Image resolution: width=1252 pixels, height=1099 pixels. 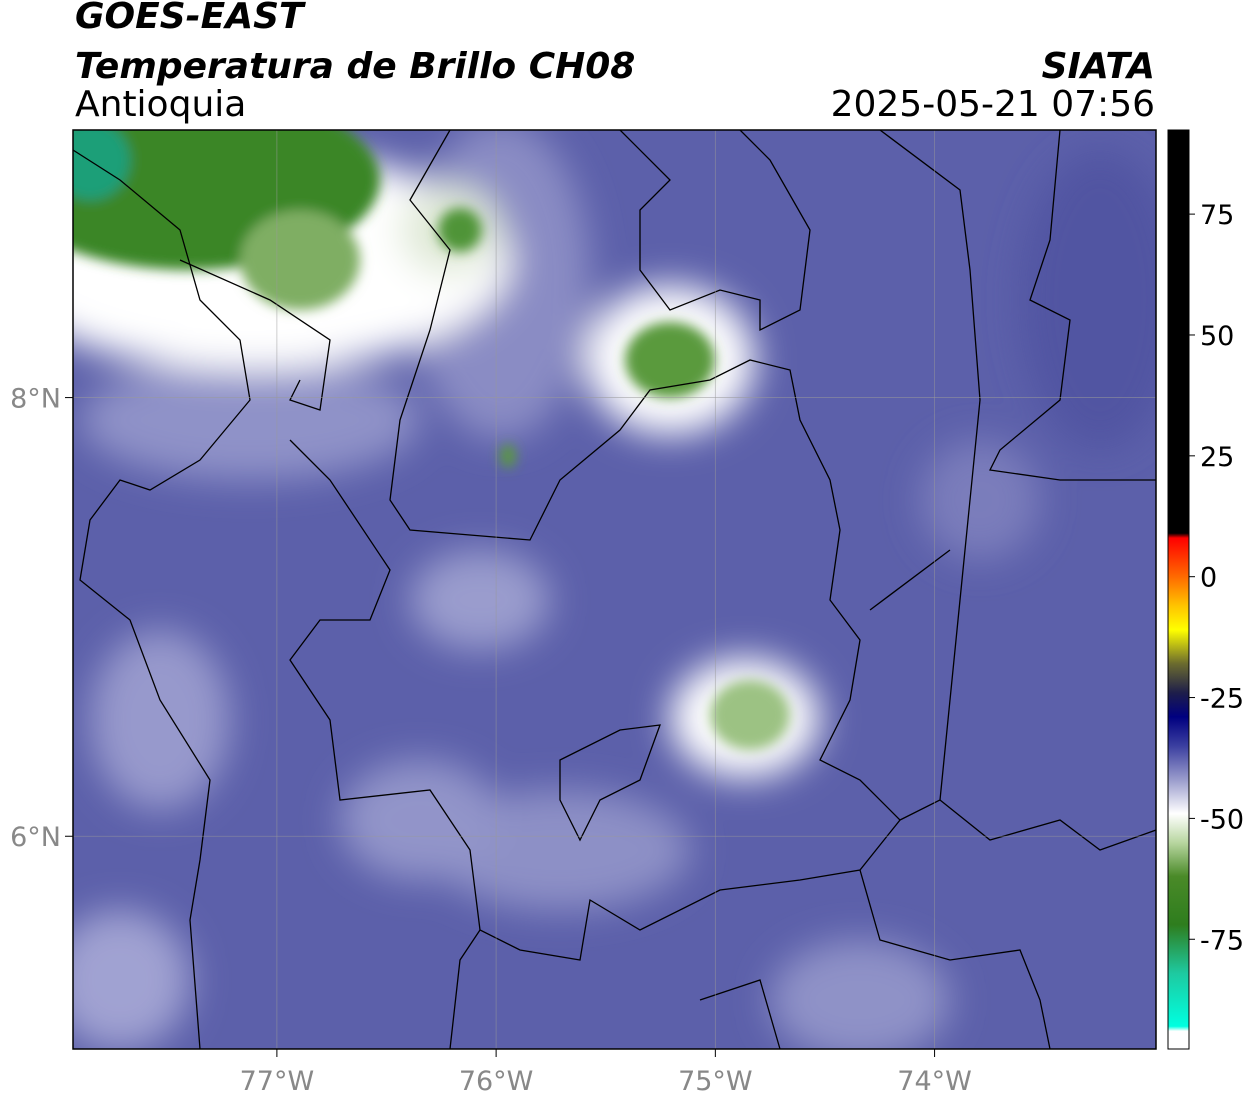 I want to click on colorbar-tick-label: 25, so click(x=1217, y=457).